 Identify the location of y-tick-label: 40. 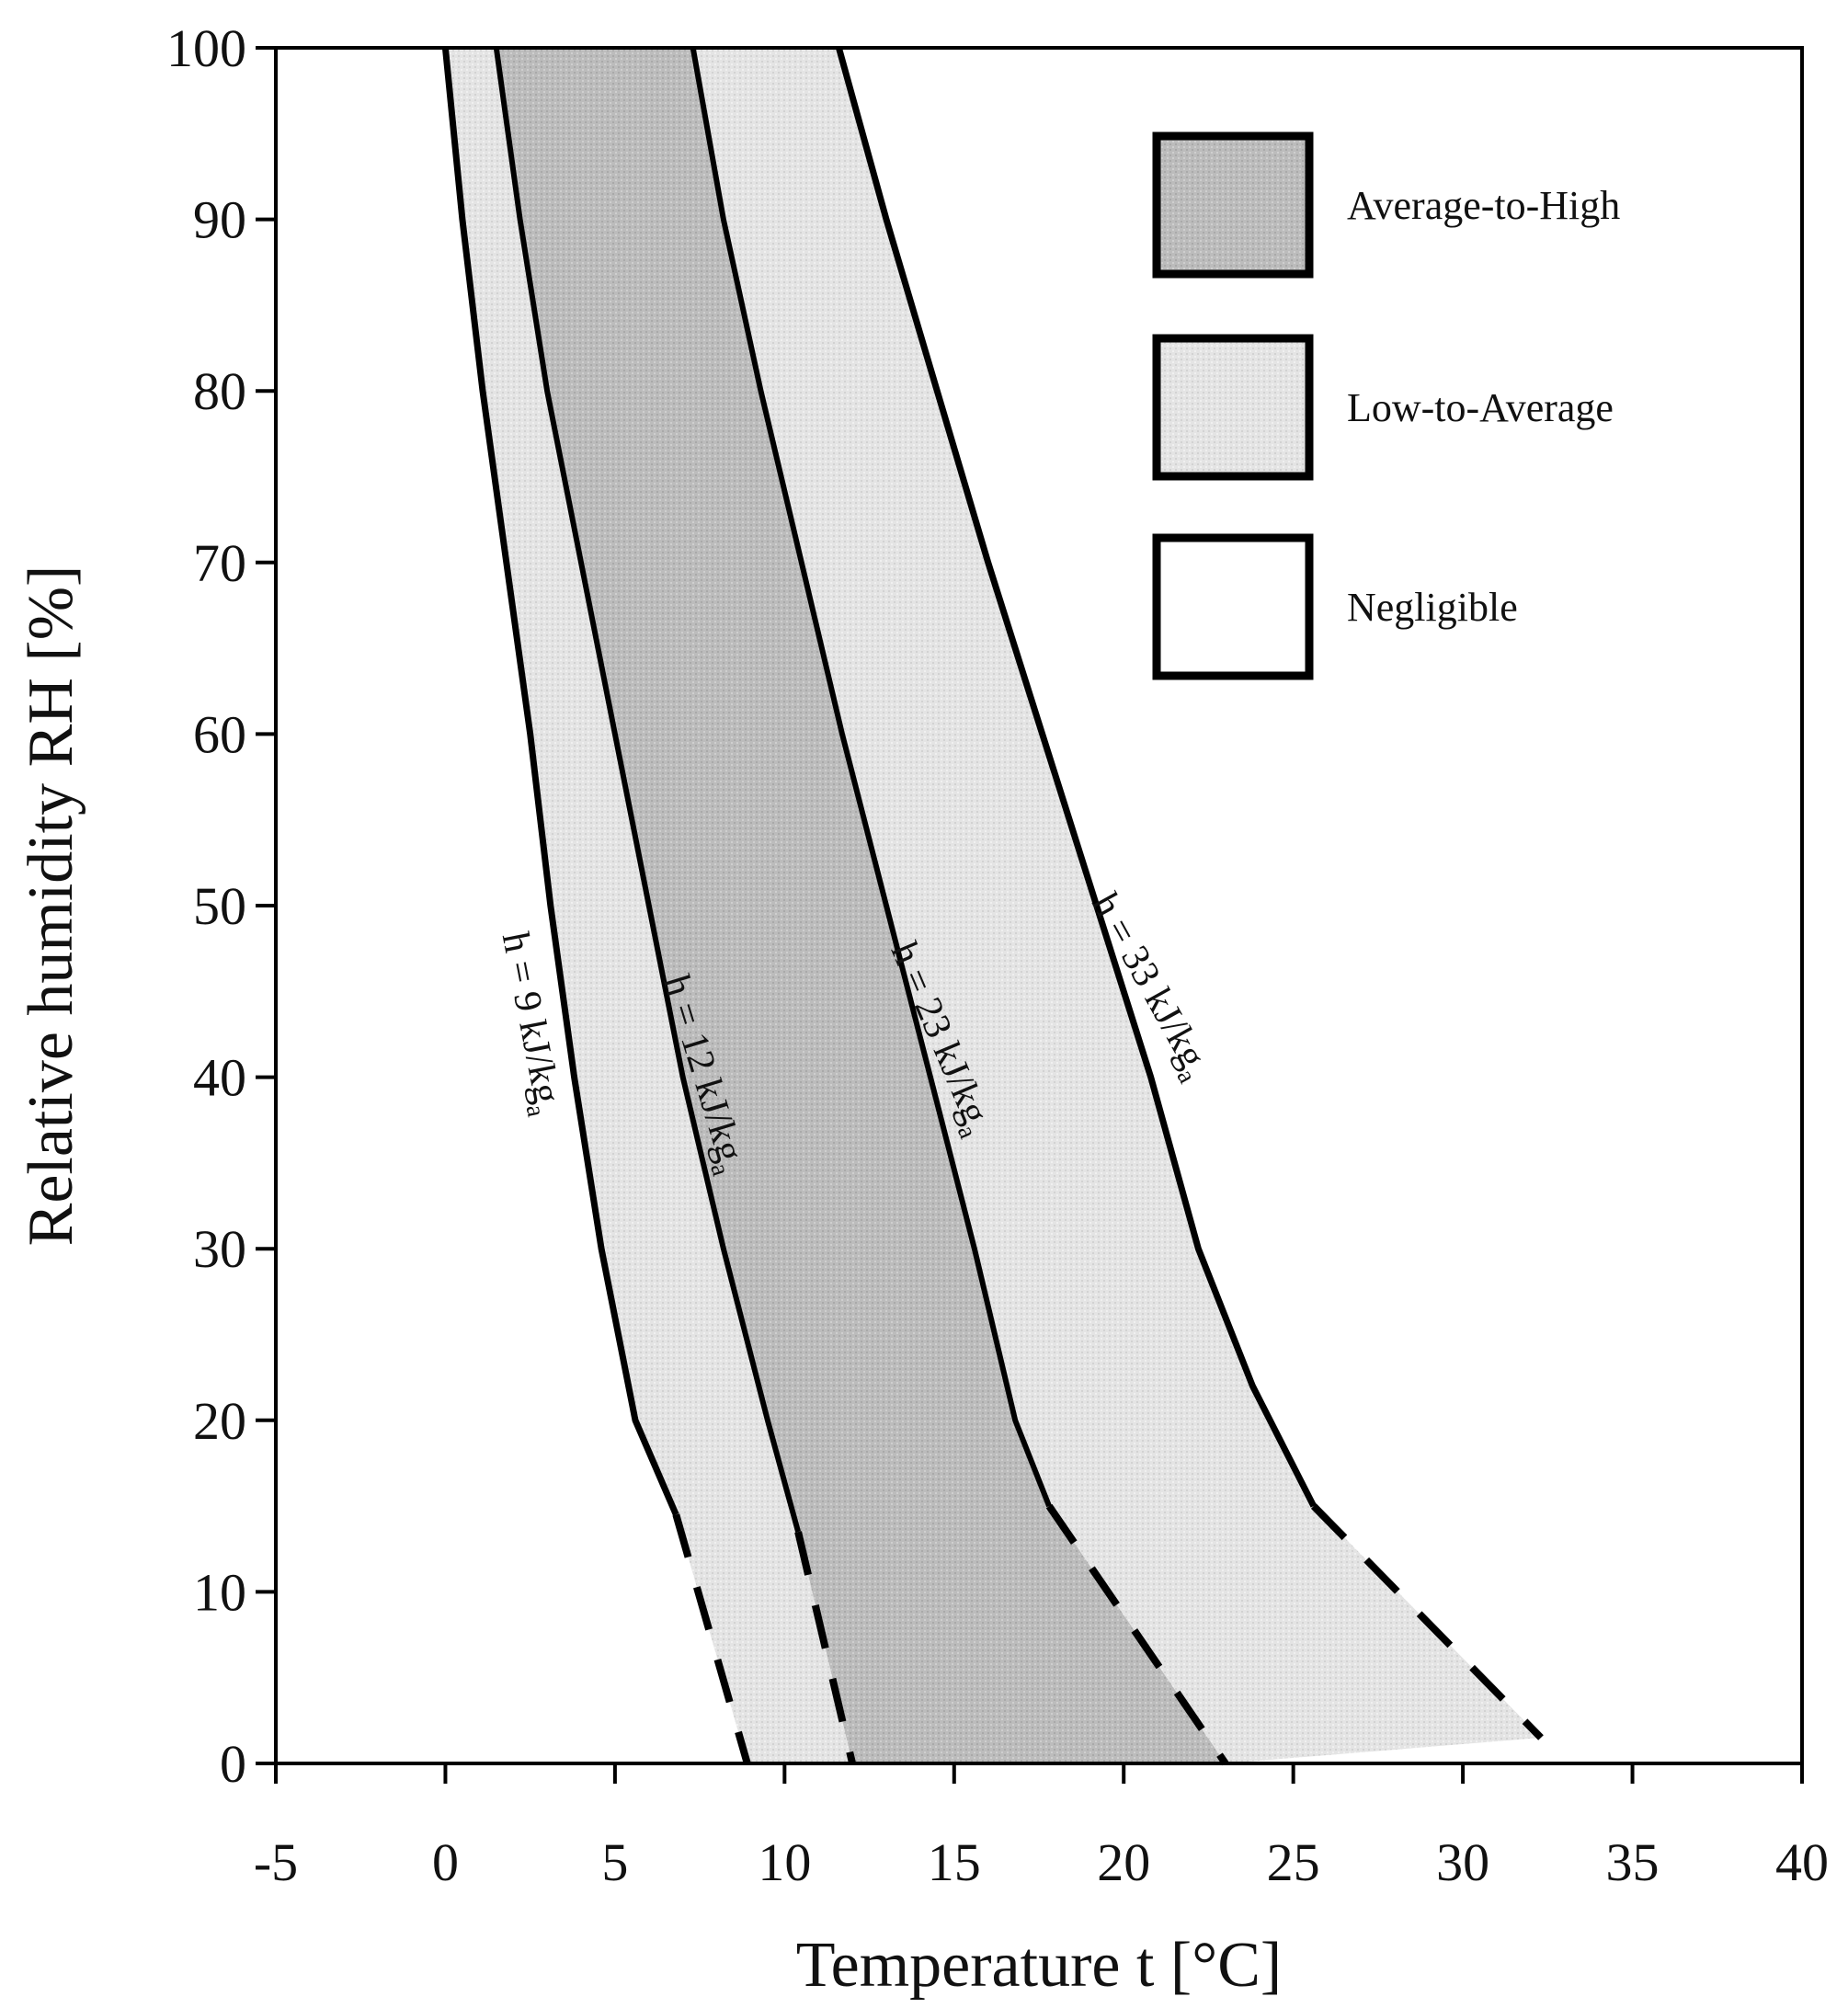
(219, 1078).